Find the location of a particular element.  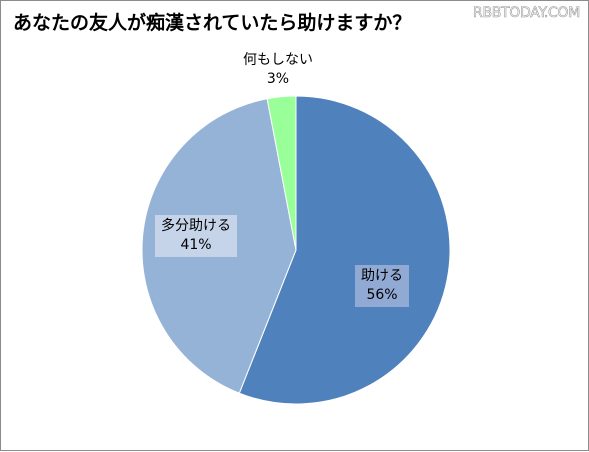

slice-label-do-nothing-value: 3% is located at coordinates (278, 79).